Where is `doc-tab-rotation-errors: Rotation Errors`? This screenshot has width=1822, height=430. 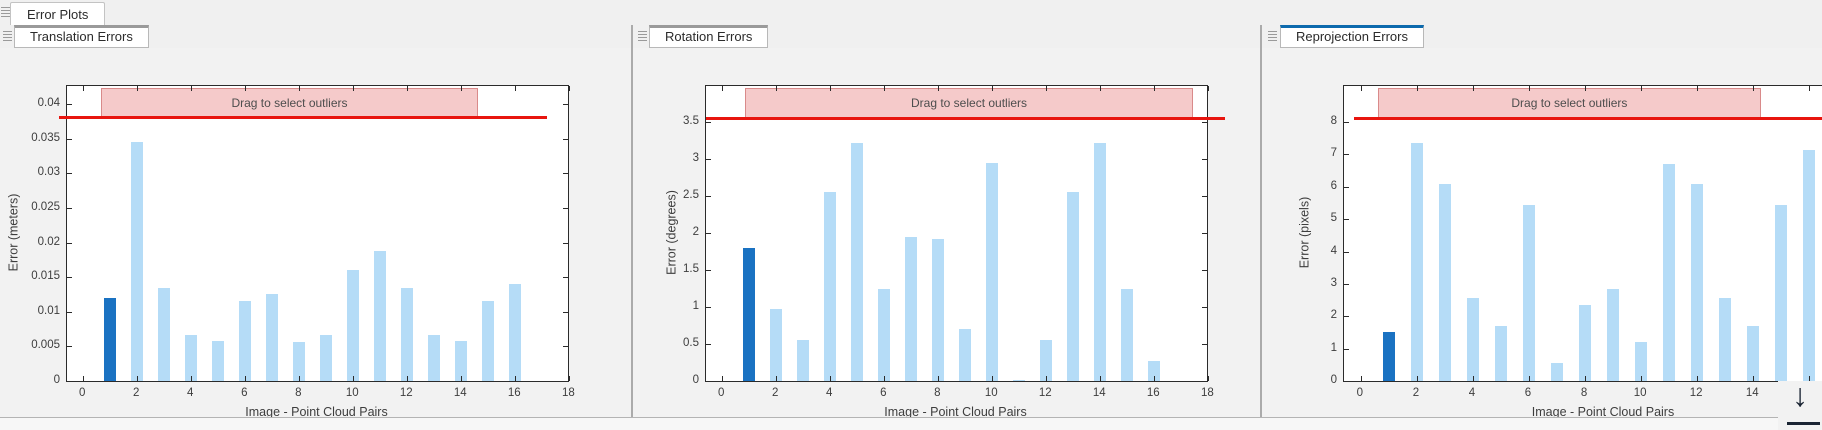 doc-tab-rotation-errors: Rotation Errors is located at coordinates (709, 36).